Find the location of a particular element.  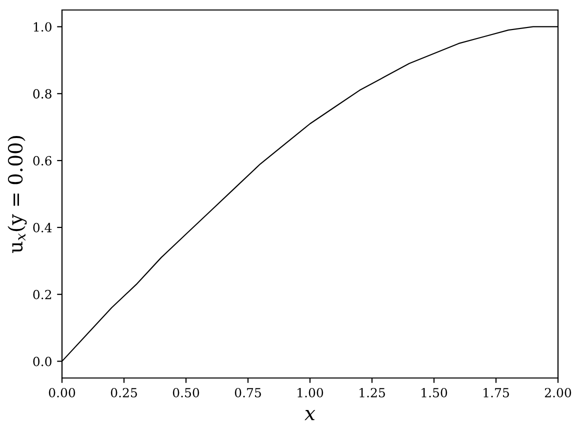

x-tick-label: 0.50 is located at coordinates (186, 393).